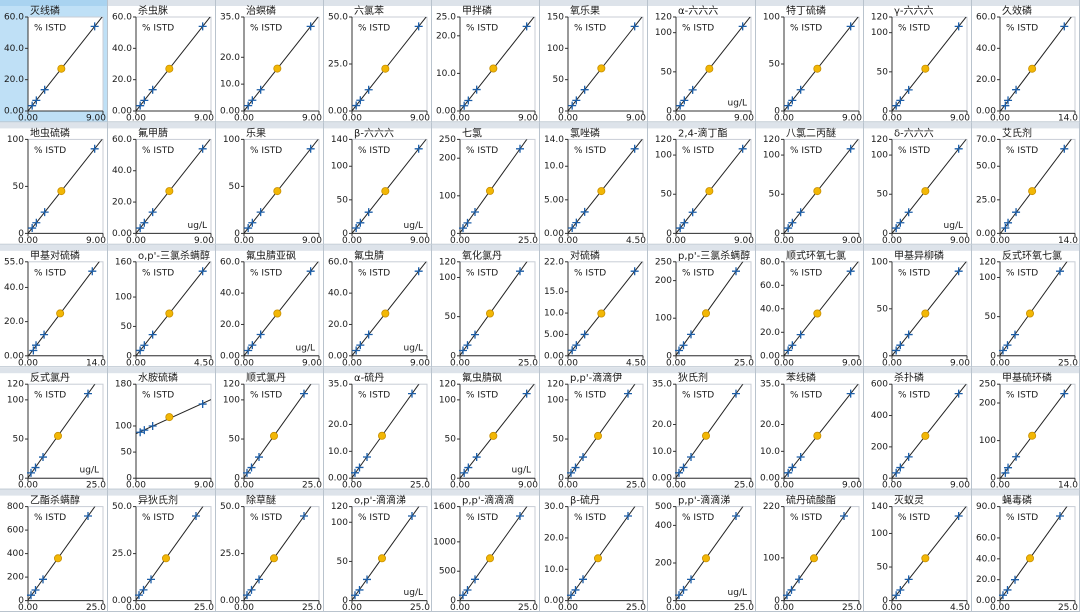 The width and height of the screenshot is (1080, 616). I want to click on calibration-panel: 水胺硫磷 % ISTD 0 50 100 180 0.00 9.00, so click(162, 429).